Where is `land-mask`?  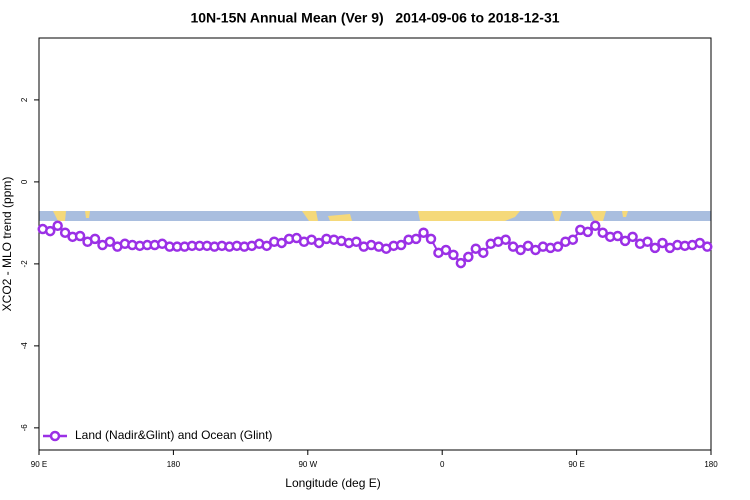
land-mask is located at coordinates (375, 216).